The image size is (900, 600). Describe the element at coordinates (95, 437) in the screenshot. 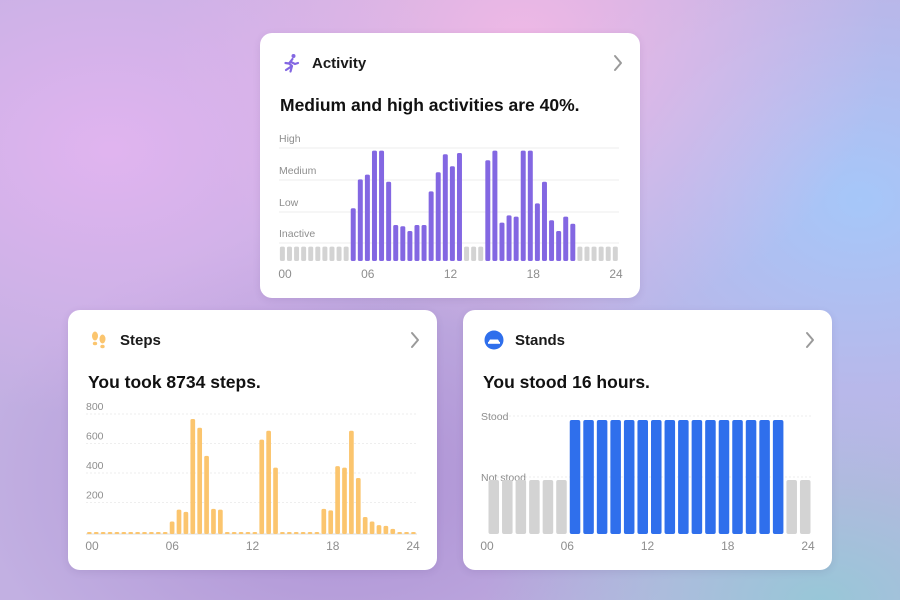

I see `y-tick-label: 600` at that location.